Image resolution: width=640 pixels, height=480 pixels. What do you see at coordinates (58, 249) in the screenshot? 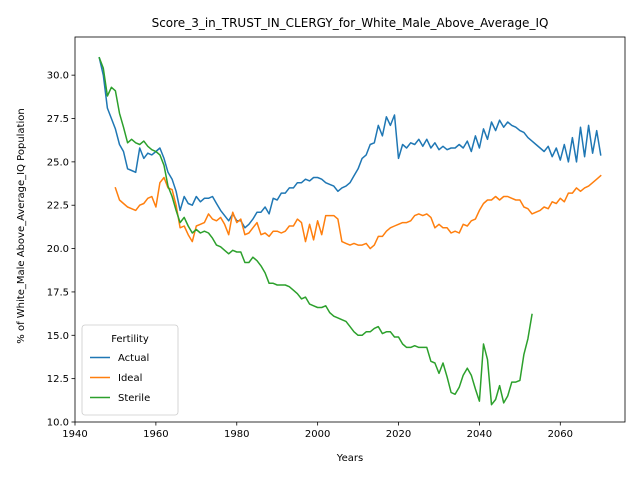
I see `y-tick-label: 20.0` at bounding box center [58, 249].